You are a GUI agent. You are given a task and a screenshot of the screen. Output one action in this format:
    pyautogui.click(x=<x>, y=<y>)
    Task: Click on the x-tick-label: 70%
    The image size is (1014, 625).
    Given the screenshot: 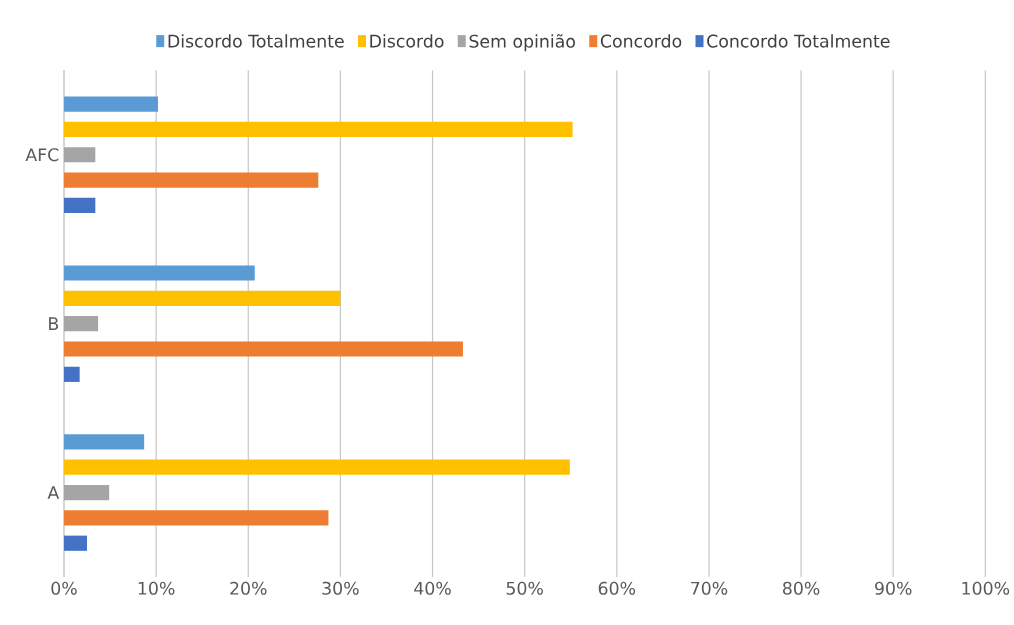 What is the action you would take?
    pyautogui.click(x=709, y=588)
    